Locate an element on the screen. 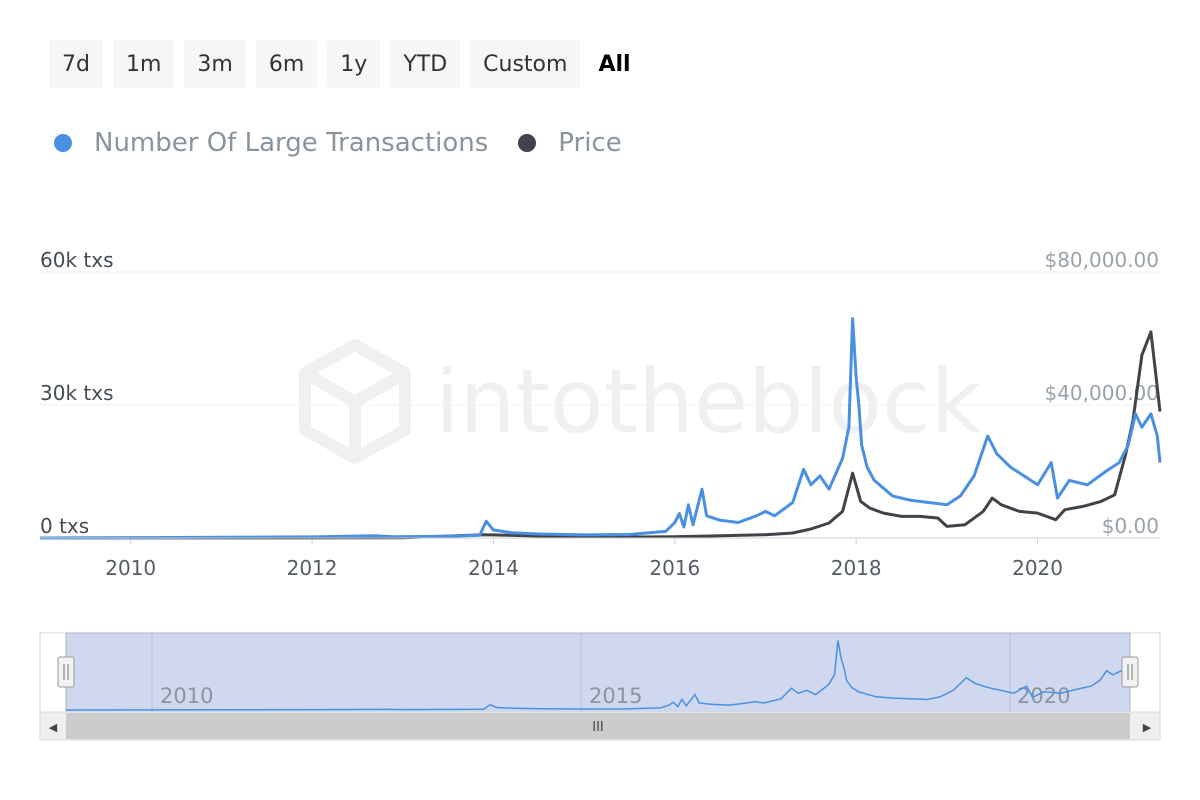 The image size is (1200, 800). navigator-label-2015: 2015 is located at coordinates (615, 696).